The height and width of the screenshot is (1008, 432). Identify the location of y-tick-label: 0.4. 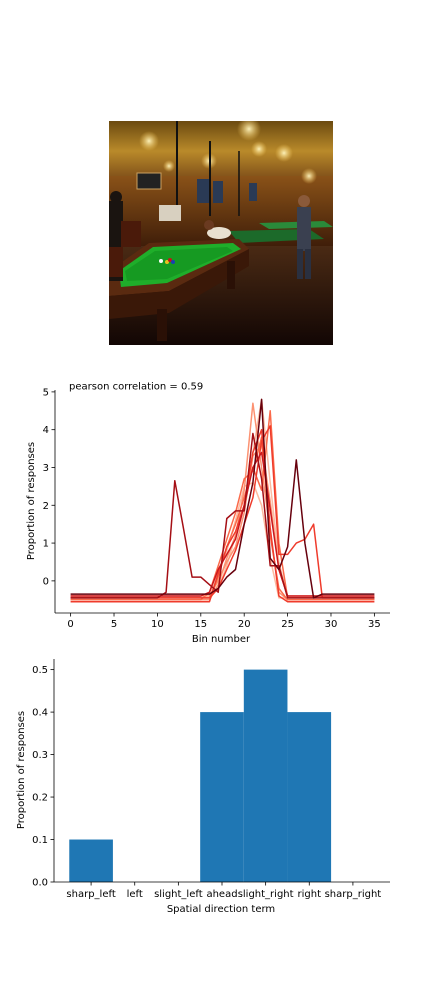
(40, 713).